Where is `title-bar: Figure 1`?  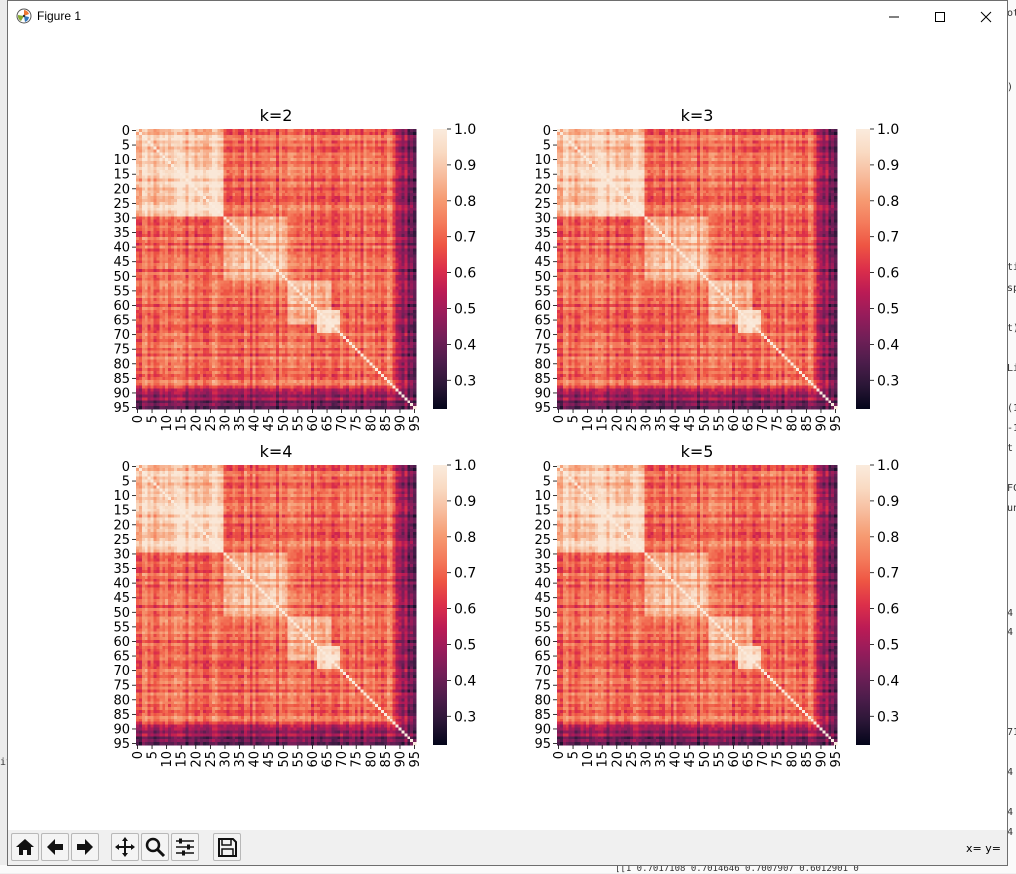 title-bar: Figure 1 is located at coordinates (507, 16).